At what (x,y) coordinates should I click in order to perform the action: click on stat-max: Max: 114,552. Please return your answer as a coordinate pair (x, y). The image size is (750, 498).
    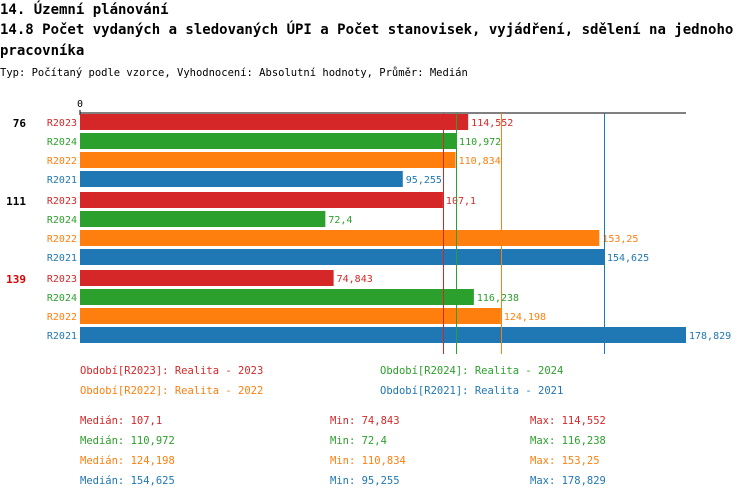
    Looking at the image, I should click on (568, 421).